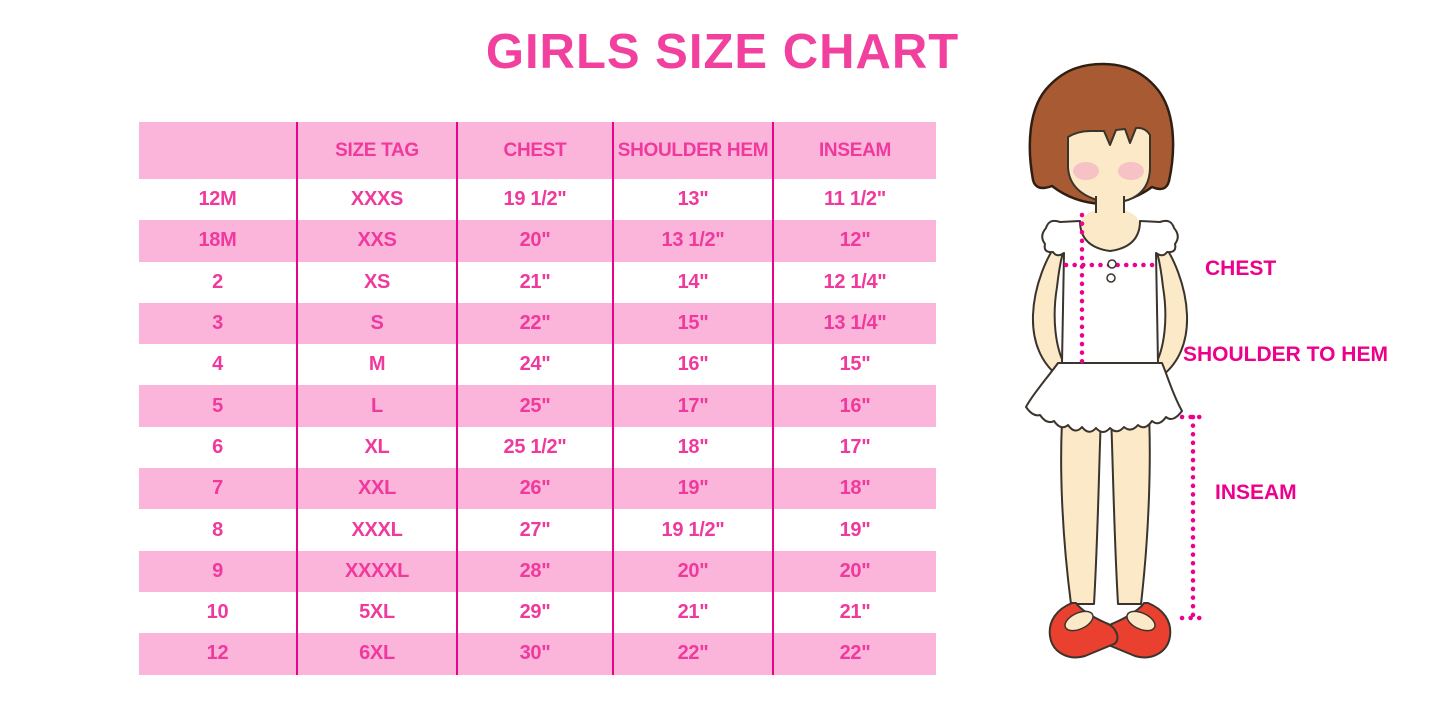 Image resolution: width=1445 pixels, height=723 pixels. I want to click on table-cell: 6XL, so click(378, 654).